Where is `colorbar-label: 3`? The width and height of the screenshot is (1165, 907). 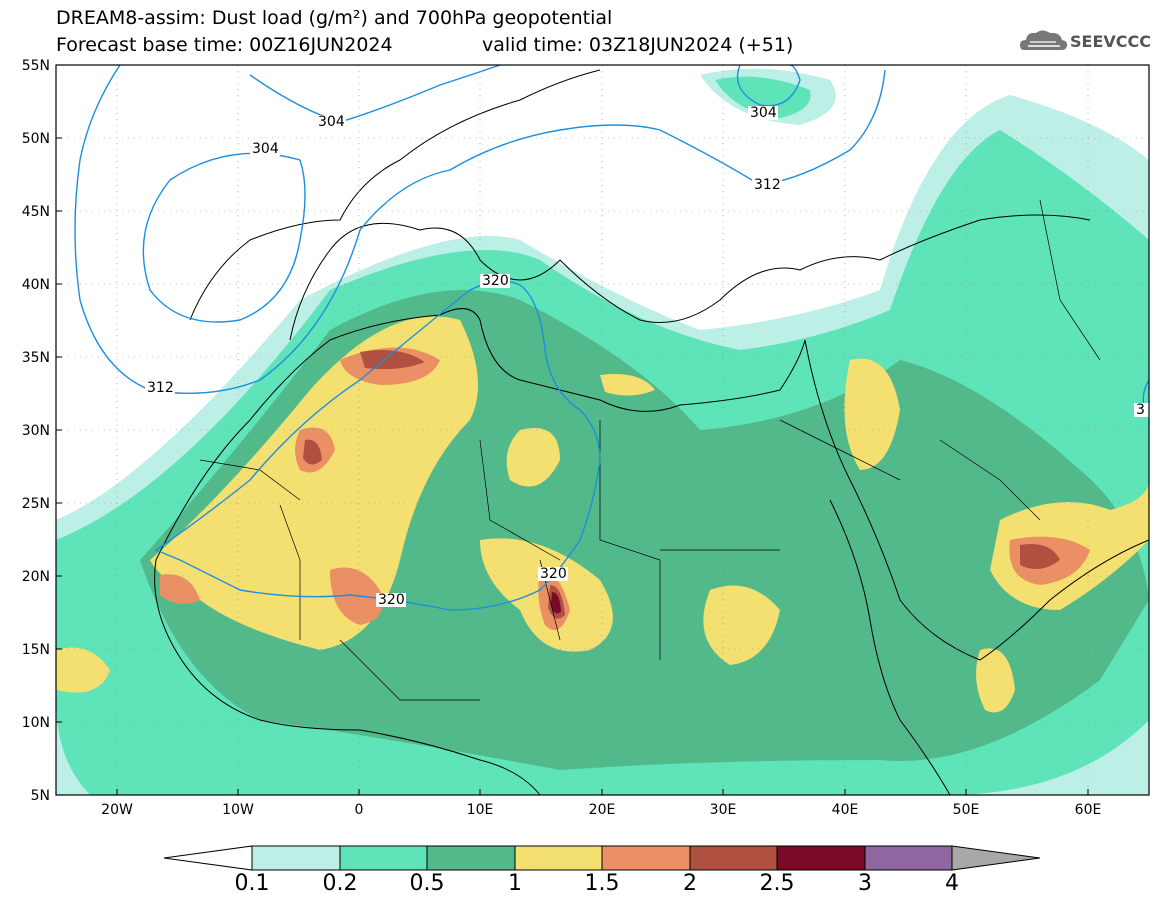 colorbar-label: 3 is located at coordinates (865, 883).